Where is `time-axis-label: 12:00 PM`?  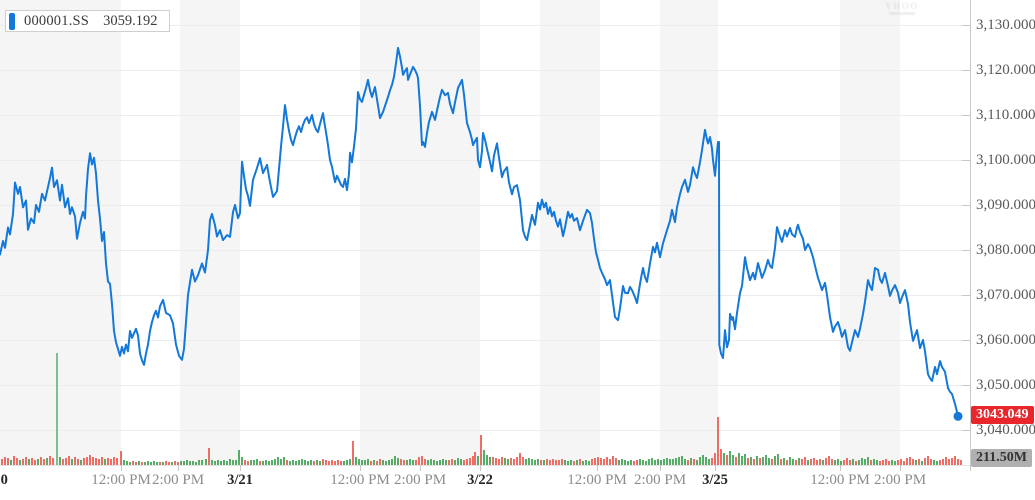
time-axis-label: 12:00 PM is located at coordinates (121, 480).